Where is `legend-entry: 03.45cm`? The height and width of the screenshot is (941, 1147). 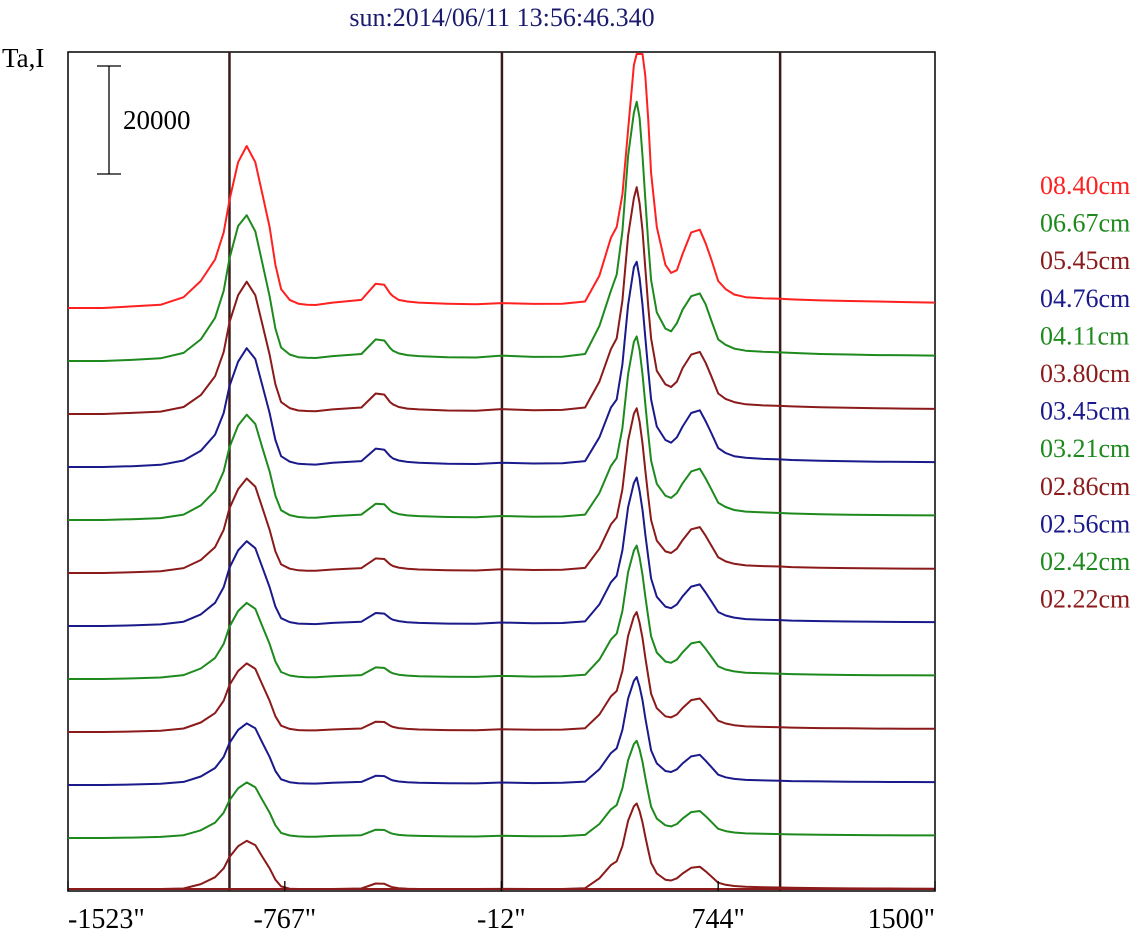 legend-entry: 03.45cm is located at coordinates (1085, 411).